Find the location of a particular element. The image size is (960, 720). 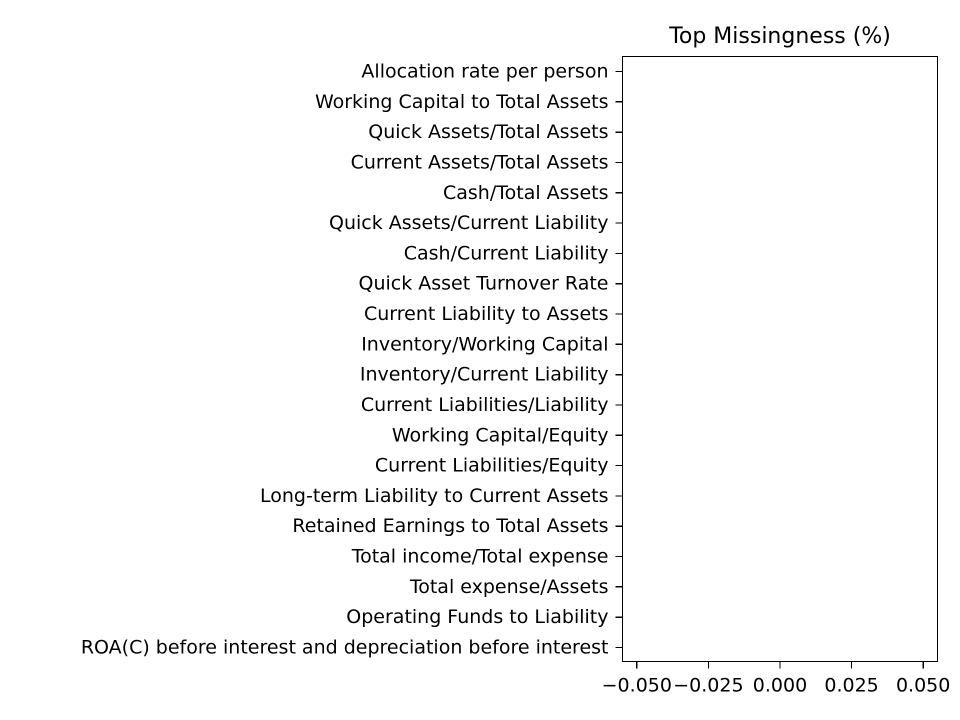

x-tick-label: 0.000 is located at coordinates (780, 686).